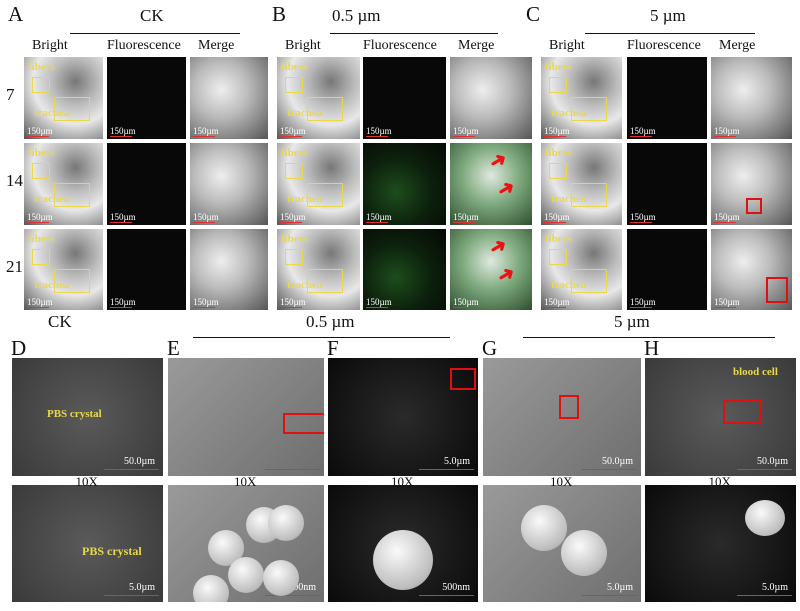 Image resolution: width=800 pixels, height=611 pixels. What do you see at coordinates (720, 417) in the screenshot?
I see `sem-image: 50.0µm blood cell` at bounding box center [720, 417].